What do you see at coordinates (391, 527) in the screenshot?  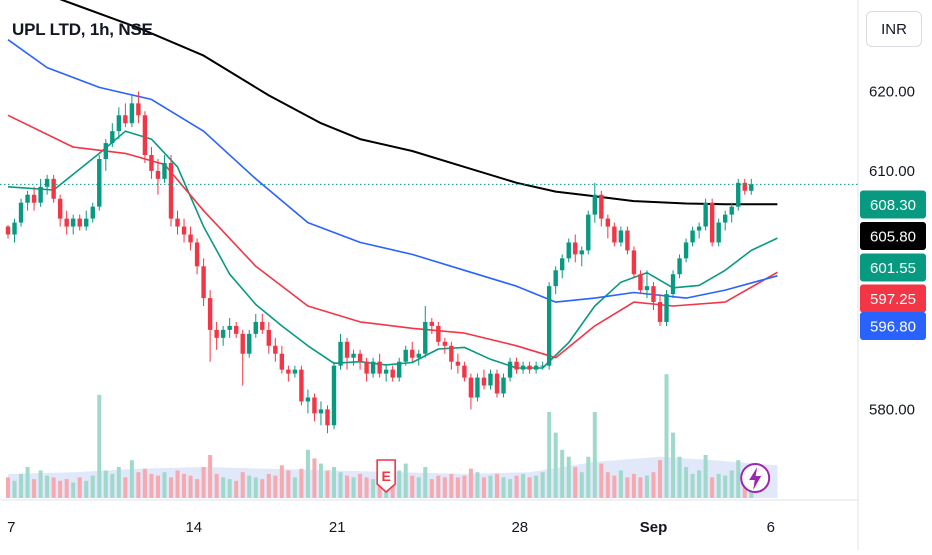 I see `time-axis: 7 14 21 28 Sep 6` at bounding box center [391, 527].